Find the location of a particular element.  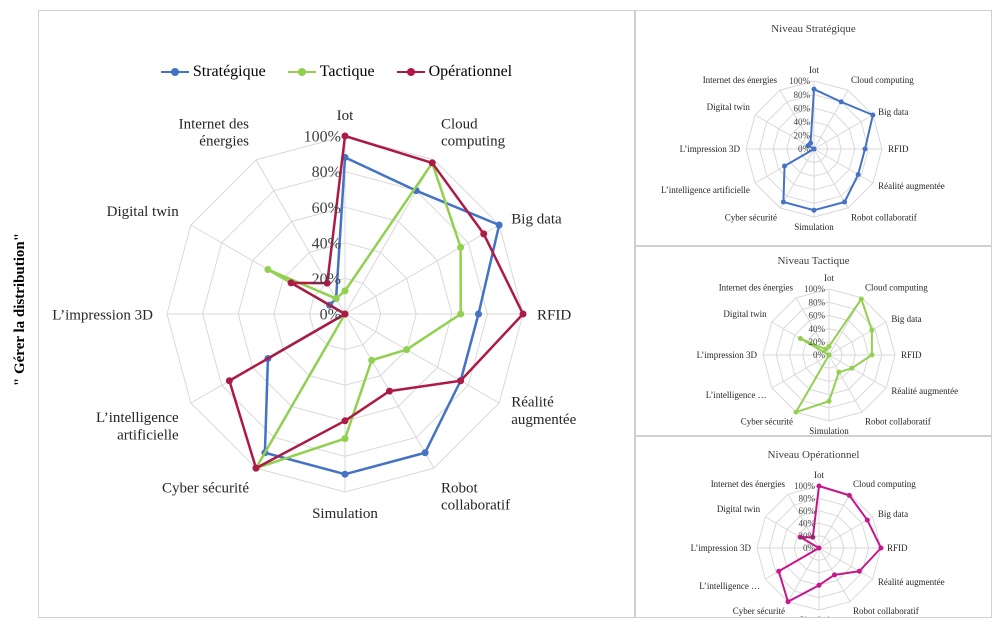

category-label-line: Réalité is located at coordinates (532, 403).